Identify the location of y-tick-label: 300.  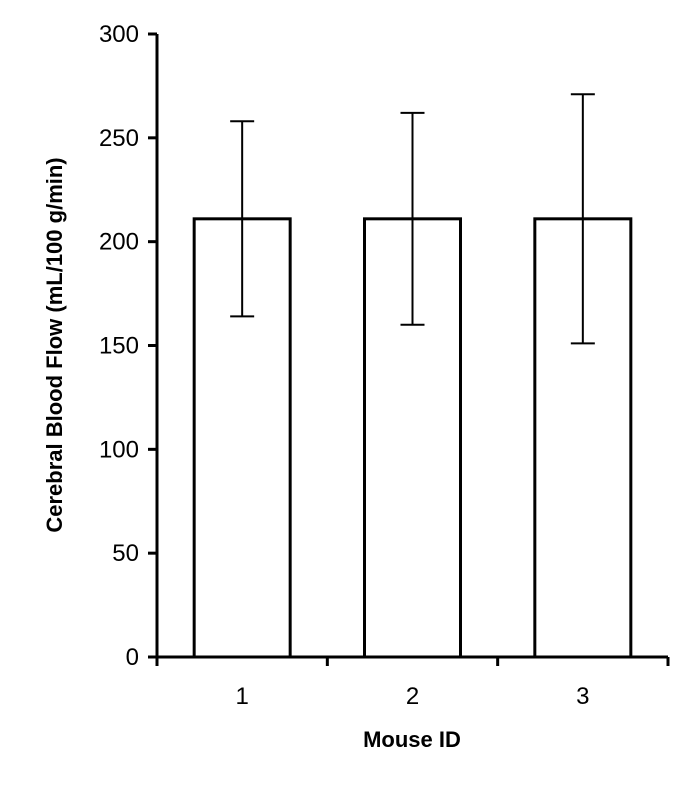
(119, 34).